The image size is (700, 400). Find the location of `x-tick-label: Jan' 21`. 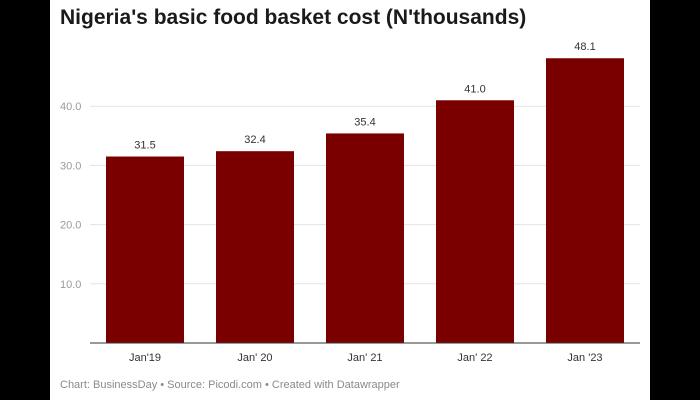

x-tick-label: Jan' 21 is located at coordinates (364, 358).